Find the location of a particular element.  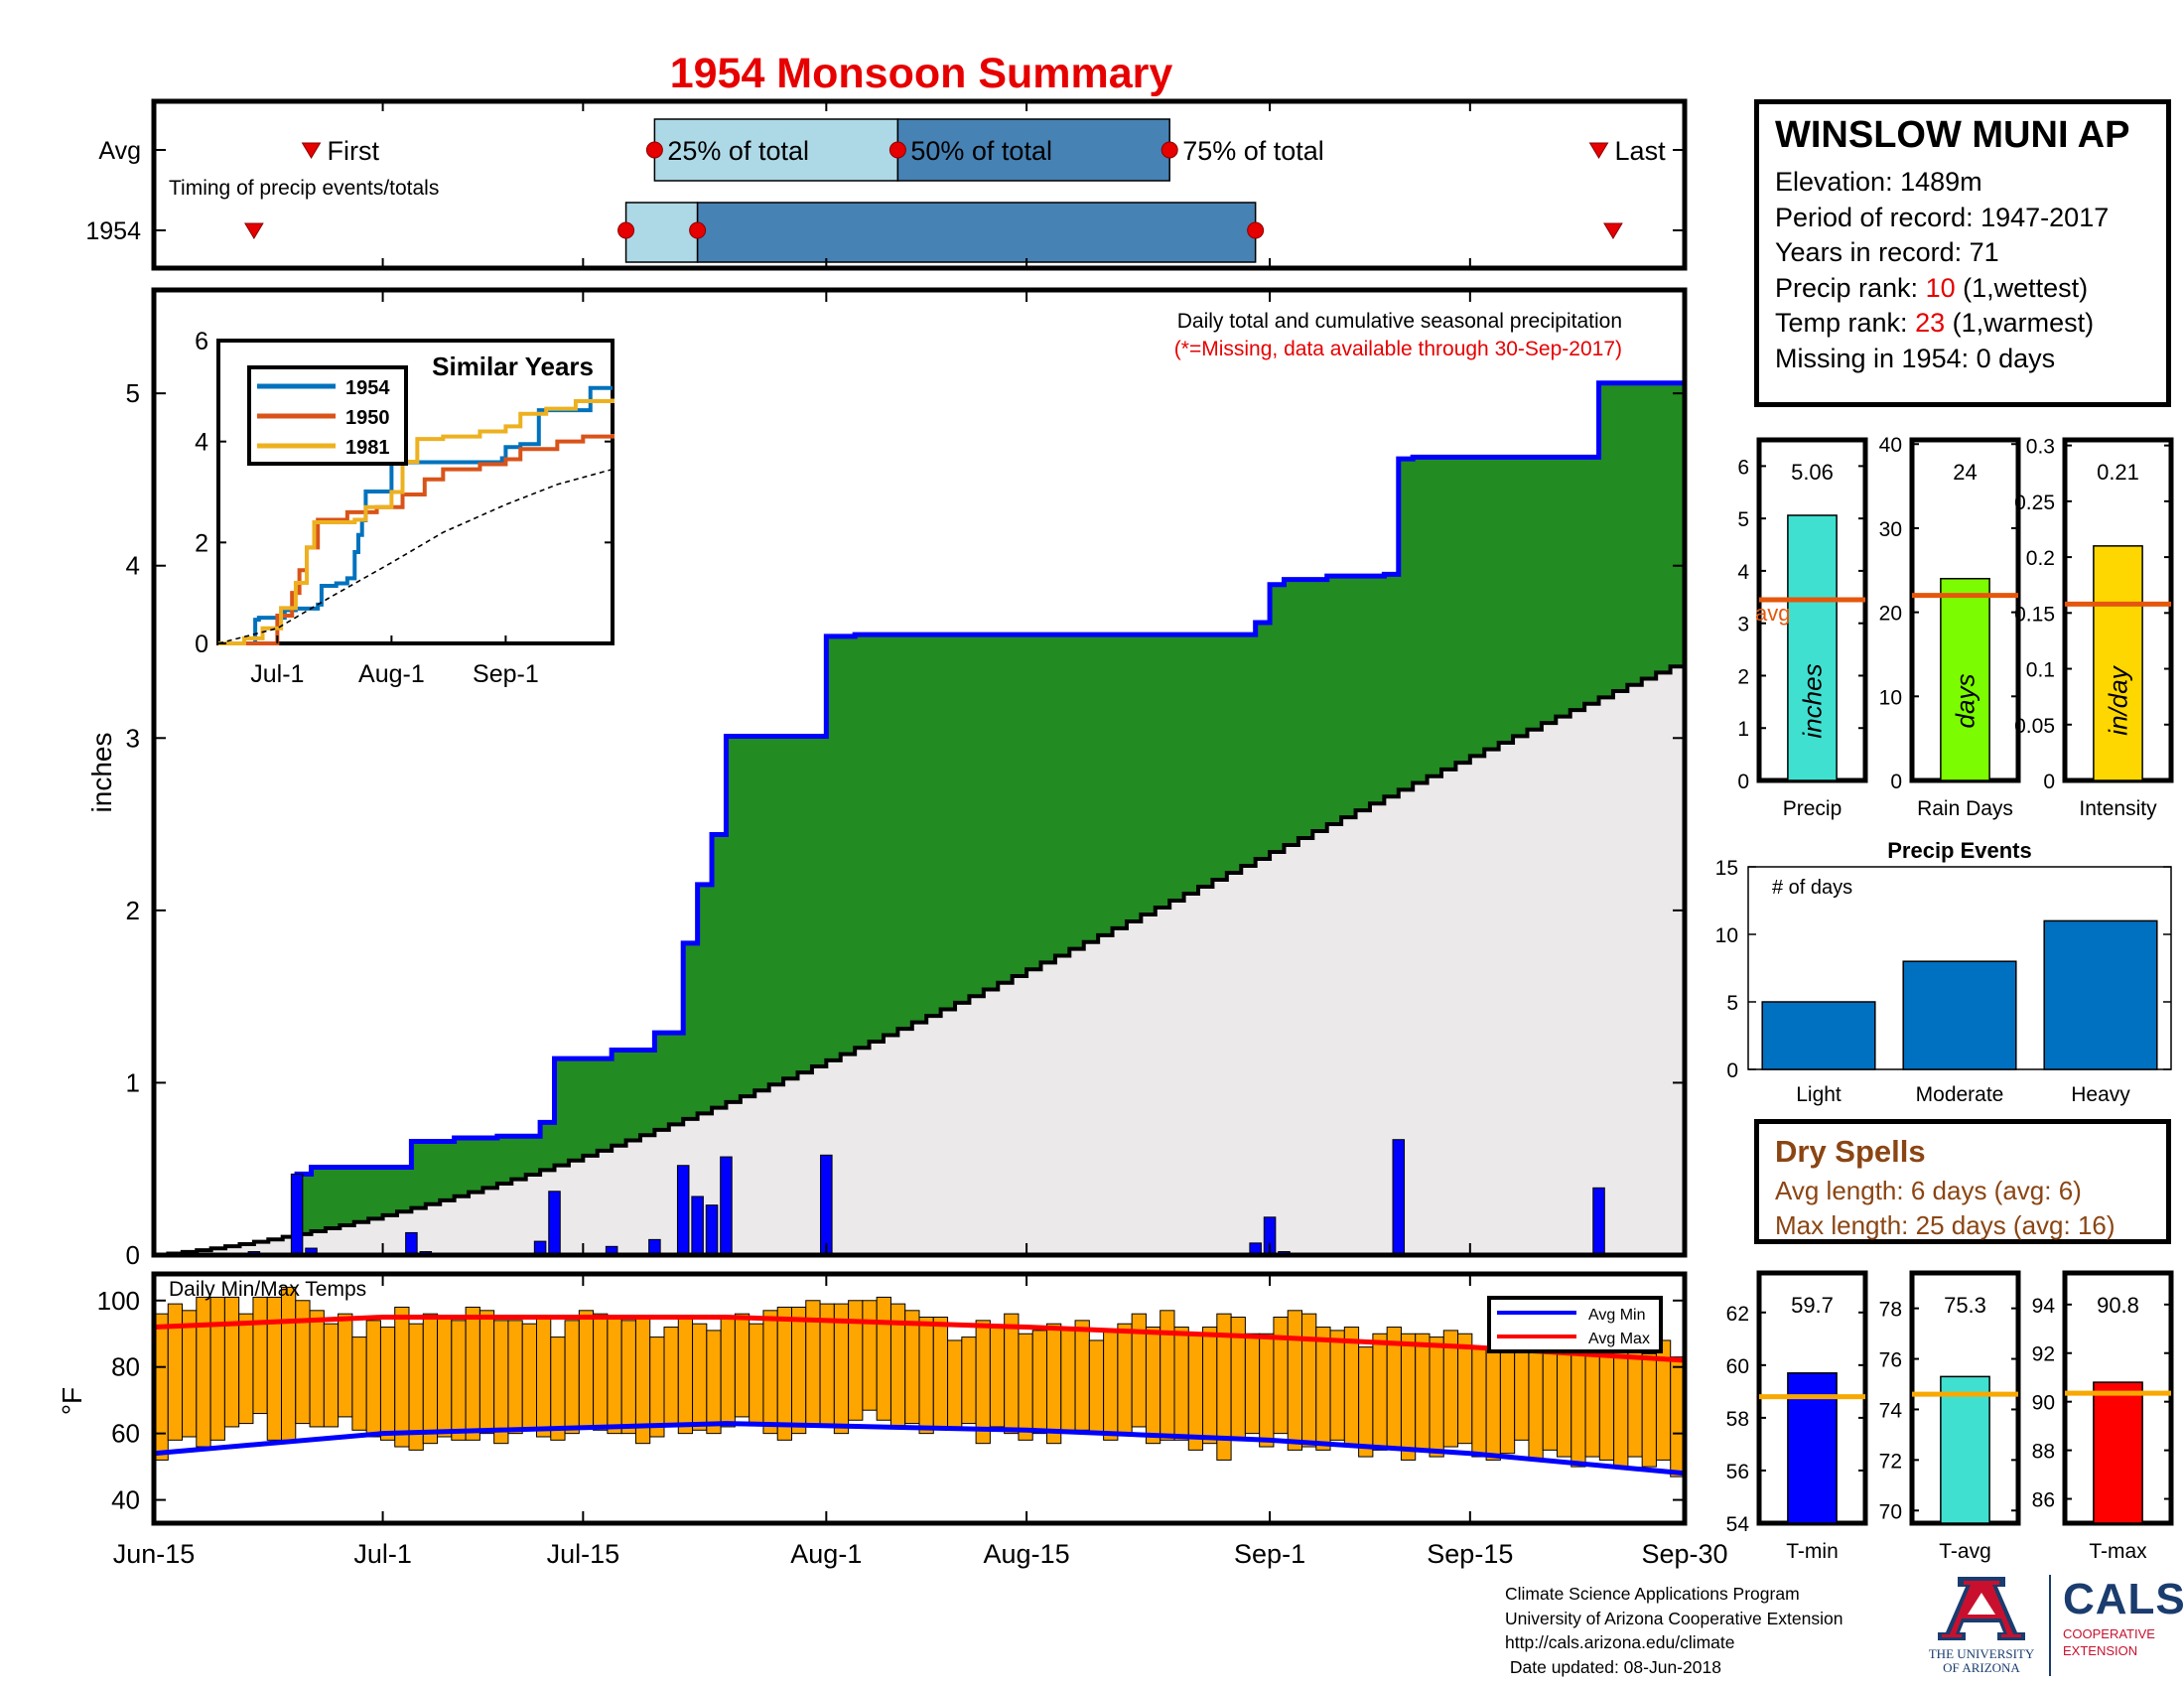

panel-label: T-avg is located at coordinates (1965, 1551).